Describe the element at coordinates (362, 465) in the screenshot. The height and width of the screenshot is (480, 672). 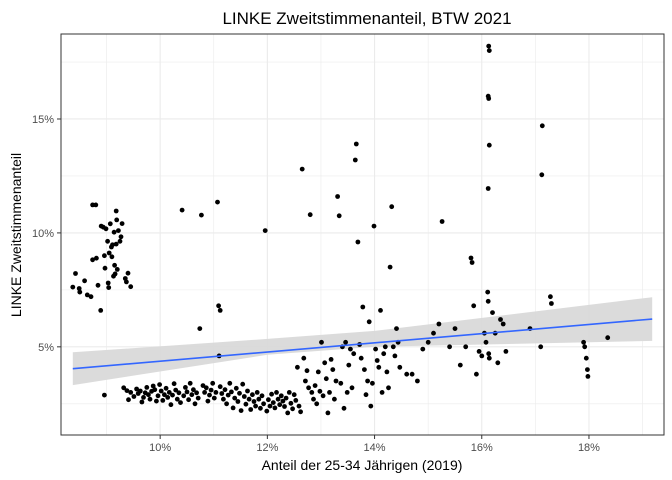
I see `x-axis-title: Anteil der 25-34 Jährigen (2019)` at that location.